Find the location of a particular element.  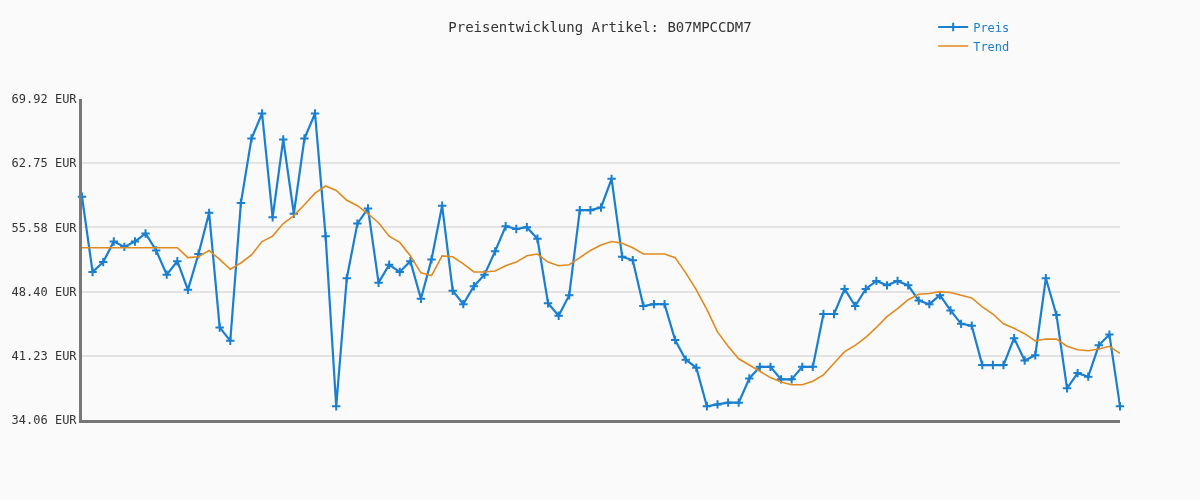

y-tick-label: 41.23 EUR is located at coordinates (44, 356).